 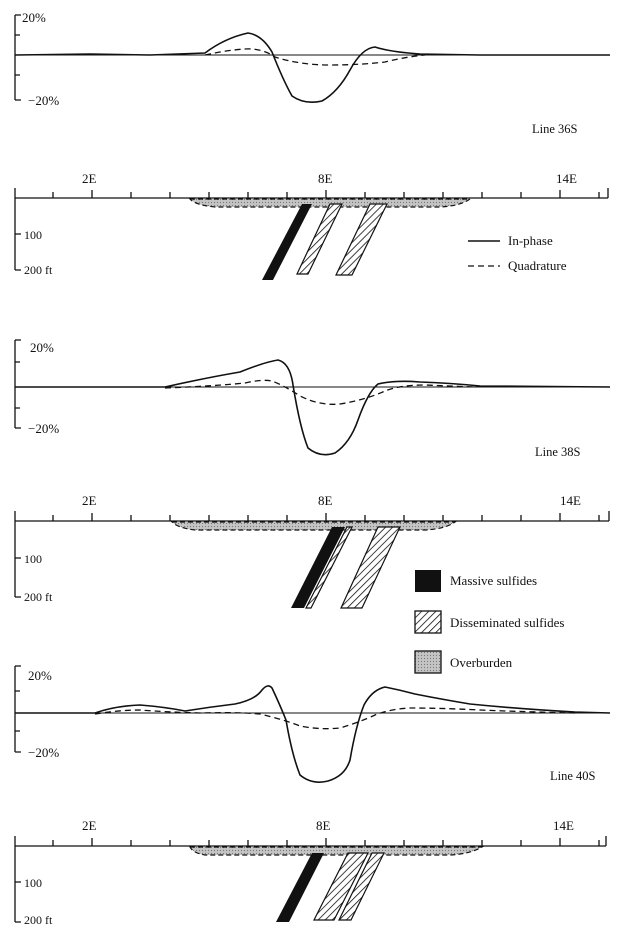 What do you see at coordinates (530, 240) in the screenshot?
I see `in-phase-legend-label: In-phase` at bounding box center [530, 240].